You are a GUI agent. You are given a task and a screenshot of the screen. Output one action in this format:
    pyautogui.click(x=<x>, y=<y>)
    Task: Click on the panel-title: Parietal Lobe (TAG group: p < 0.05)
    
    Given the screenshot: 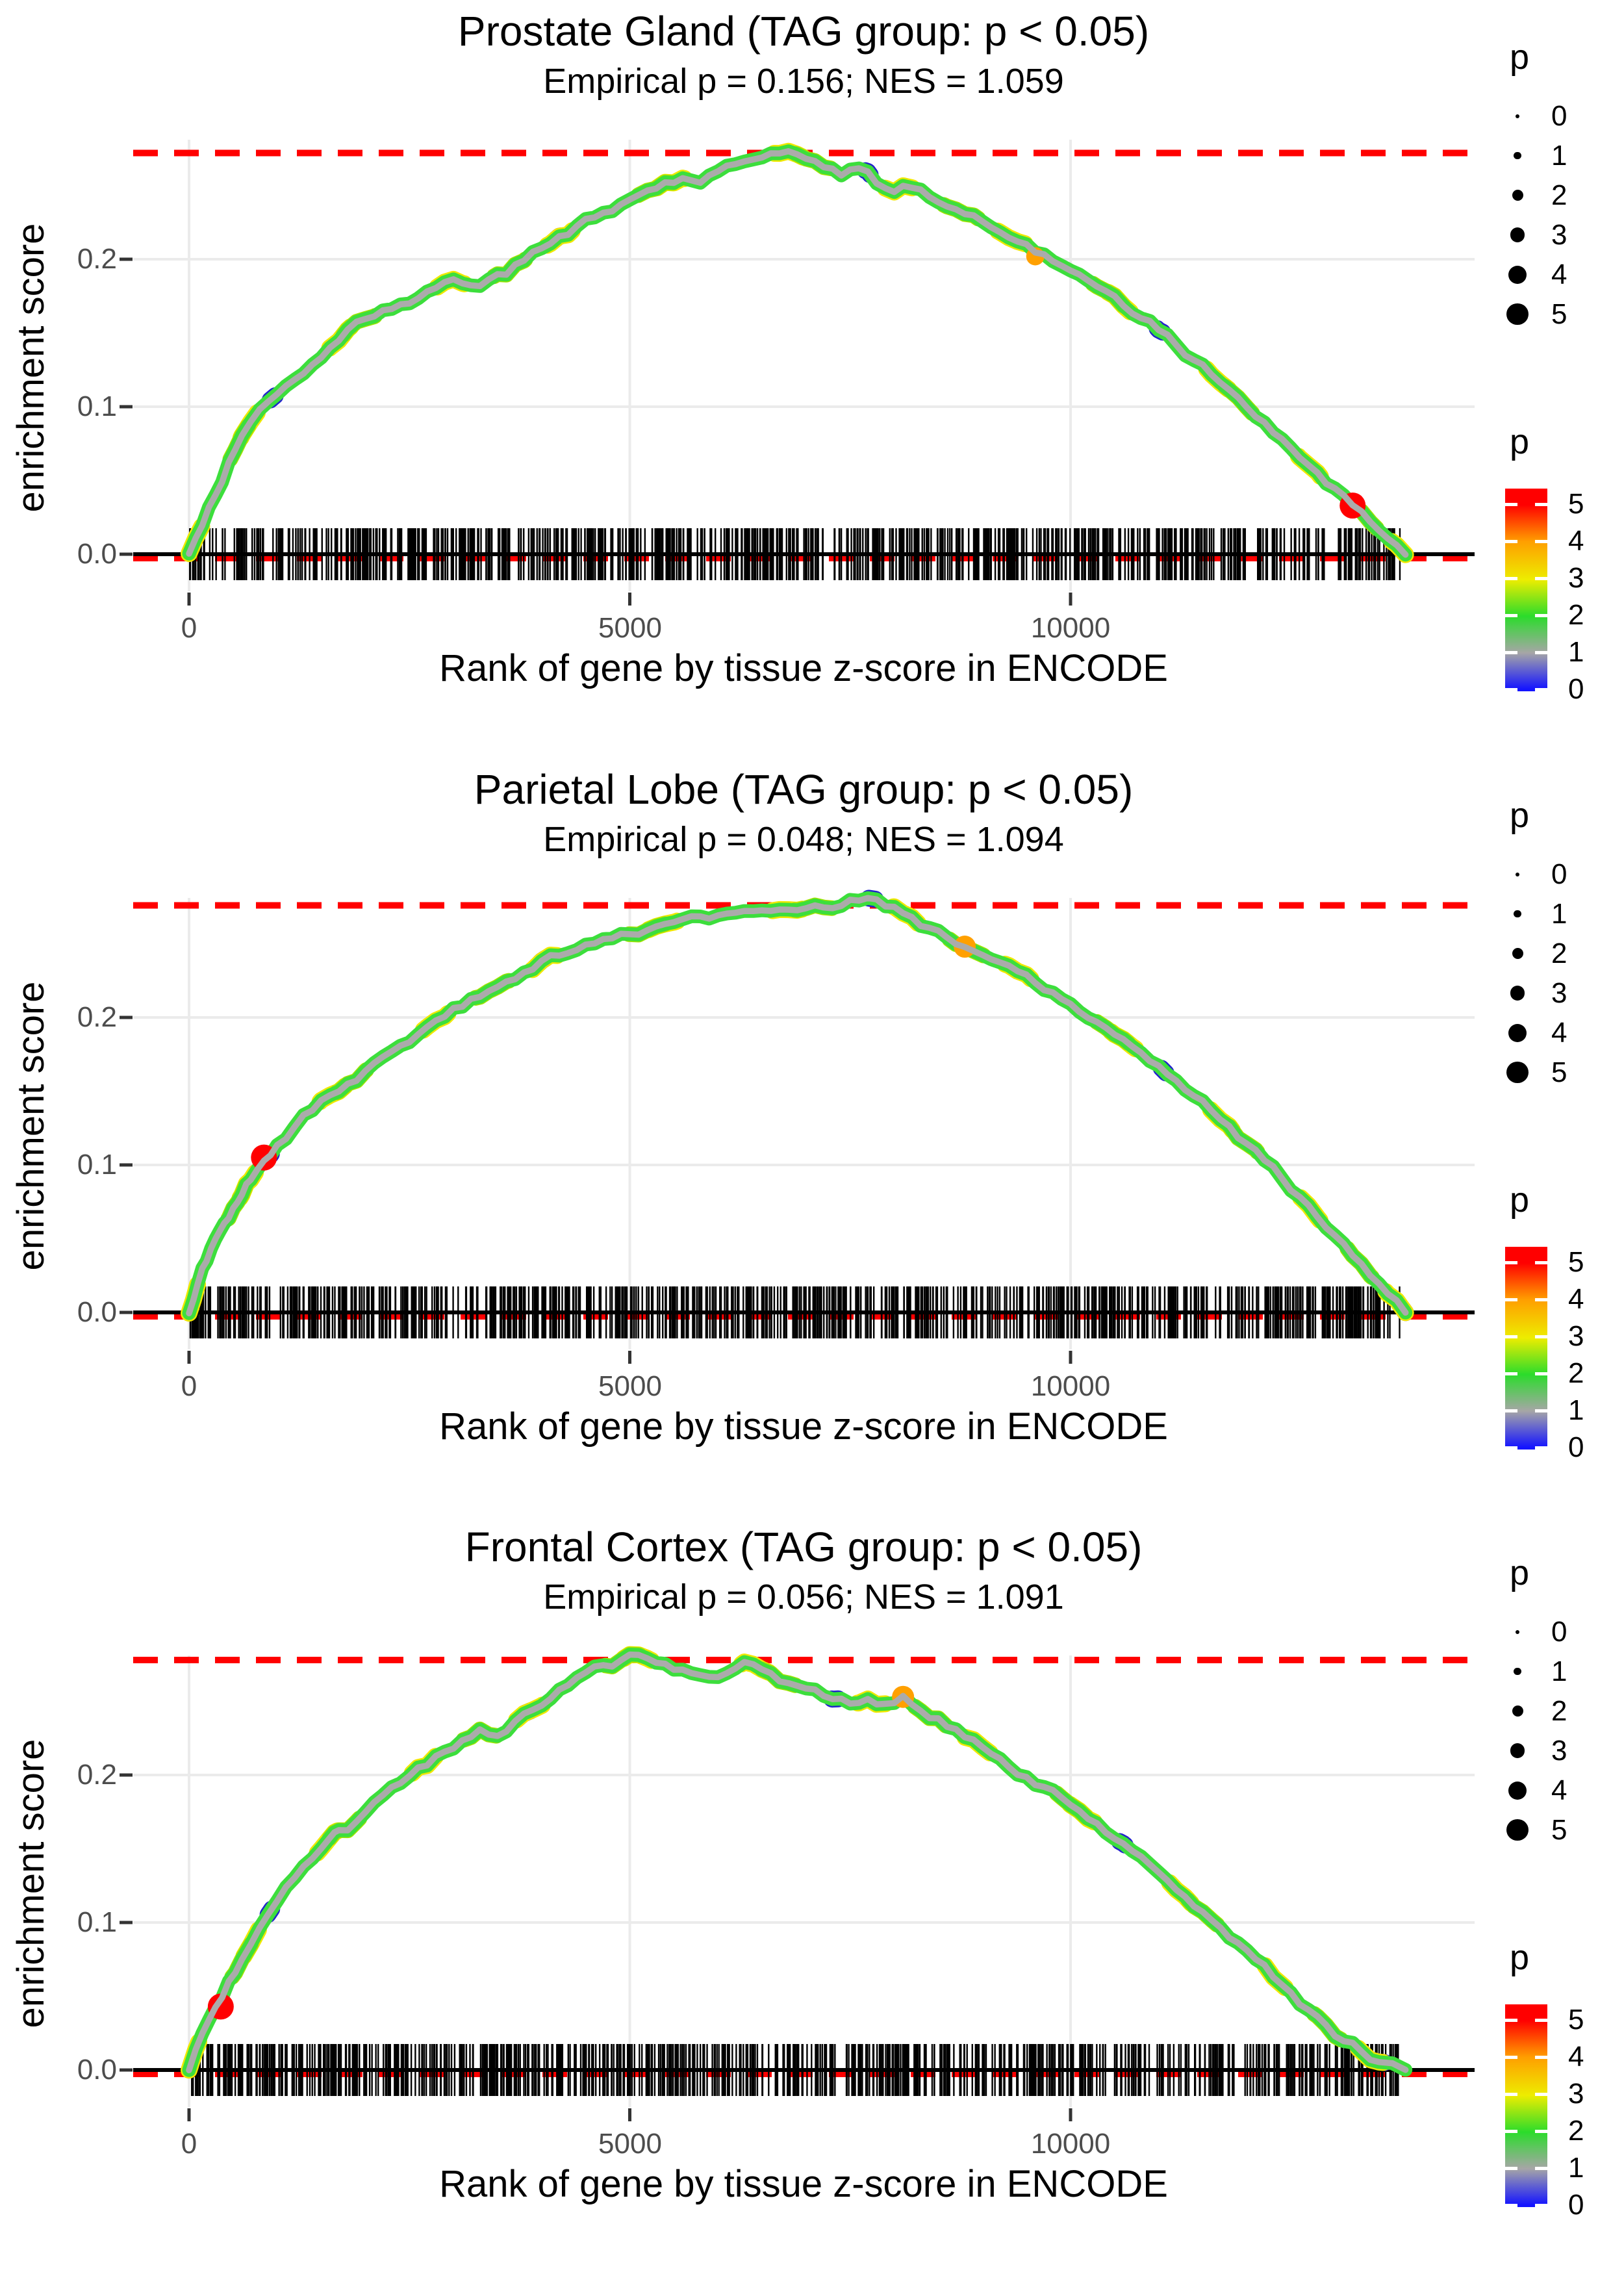 What is the action you would take?
    pyautogui.click(x=804, y=789)
    